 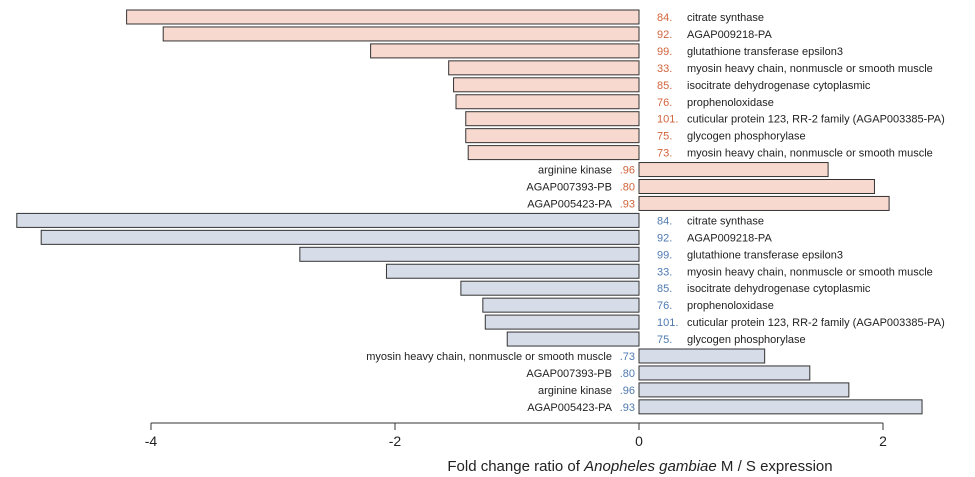 I want to click on bar-number-g1-2: 92., so click(x=664, y=35).